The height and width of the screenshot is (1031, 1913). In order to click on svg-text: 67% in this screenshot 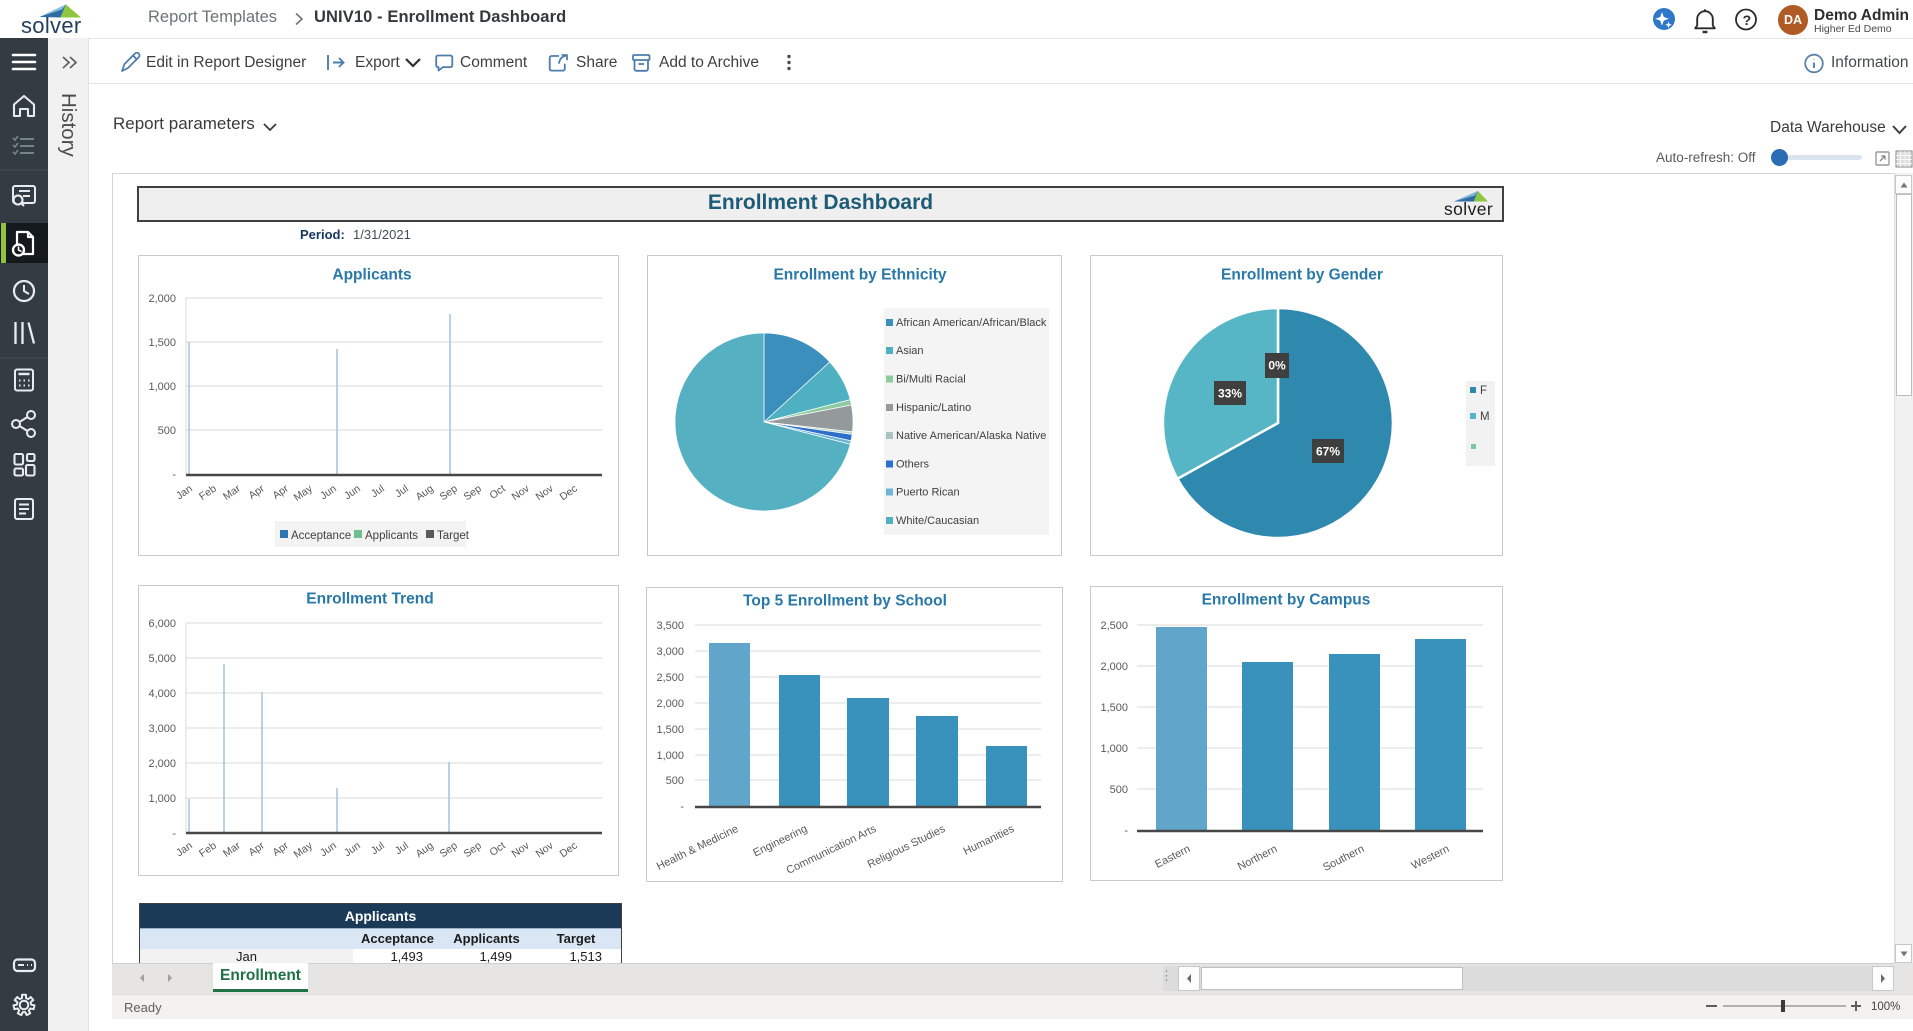, I will do `click(1328, 452)`.